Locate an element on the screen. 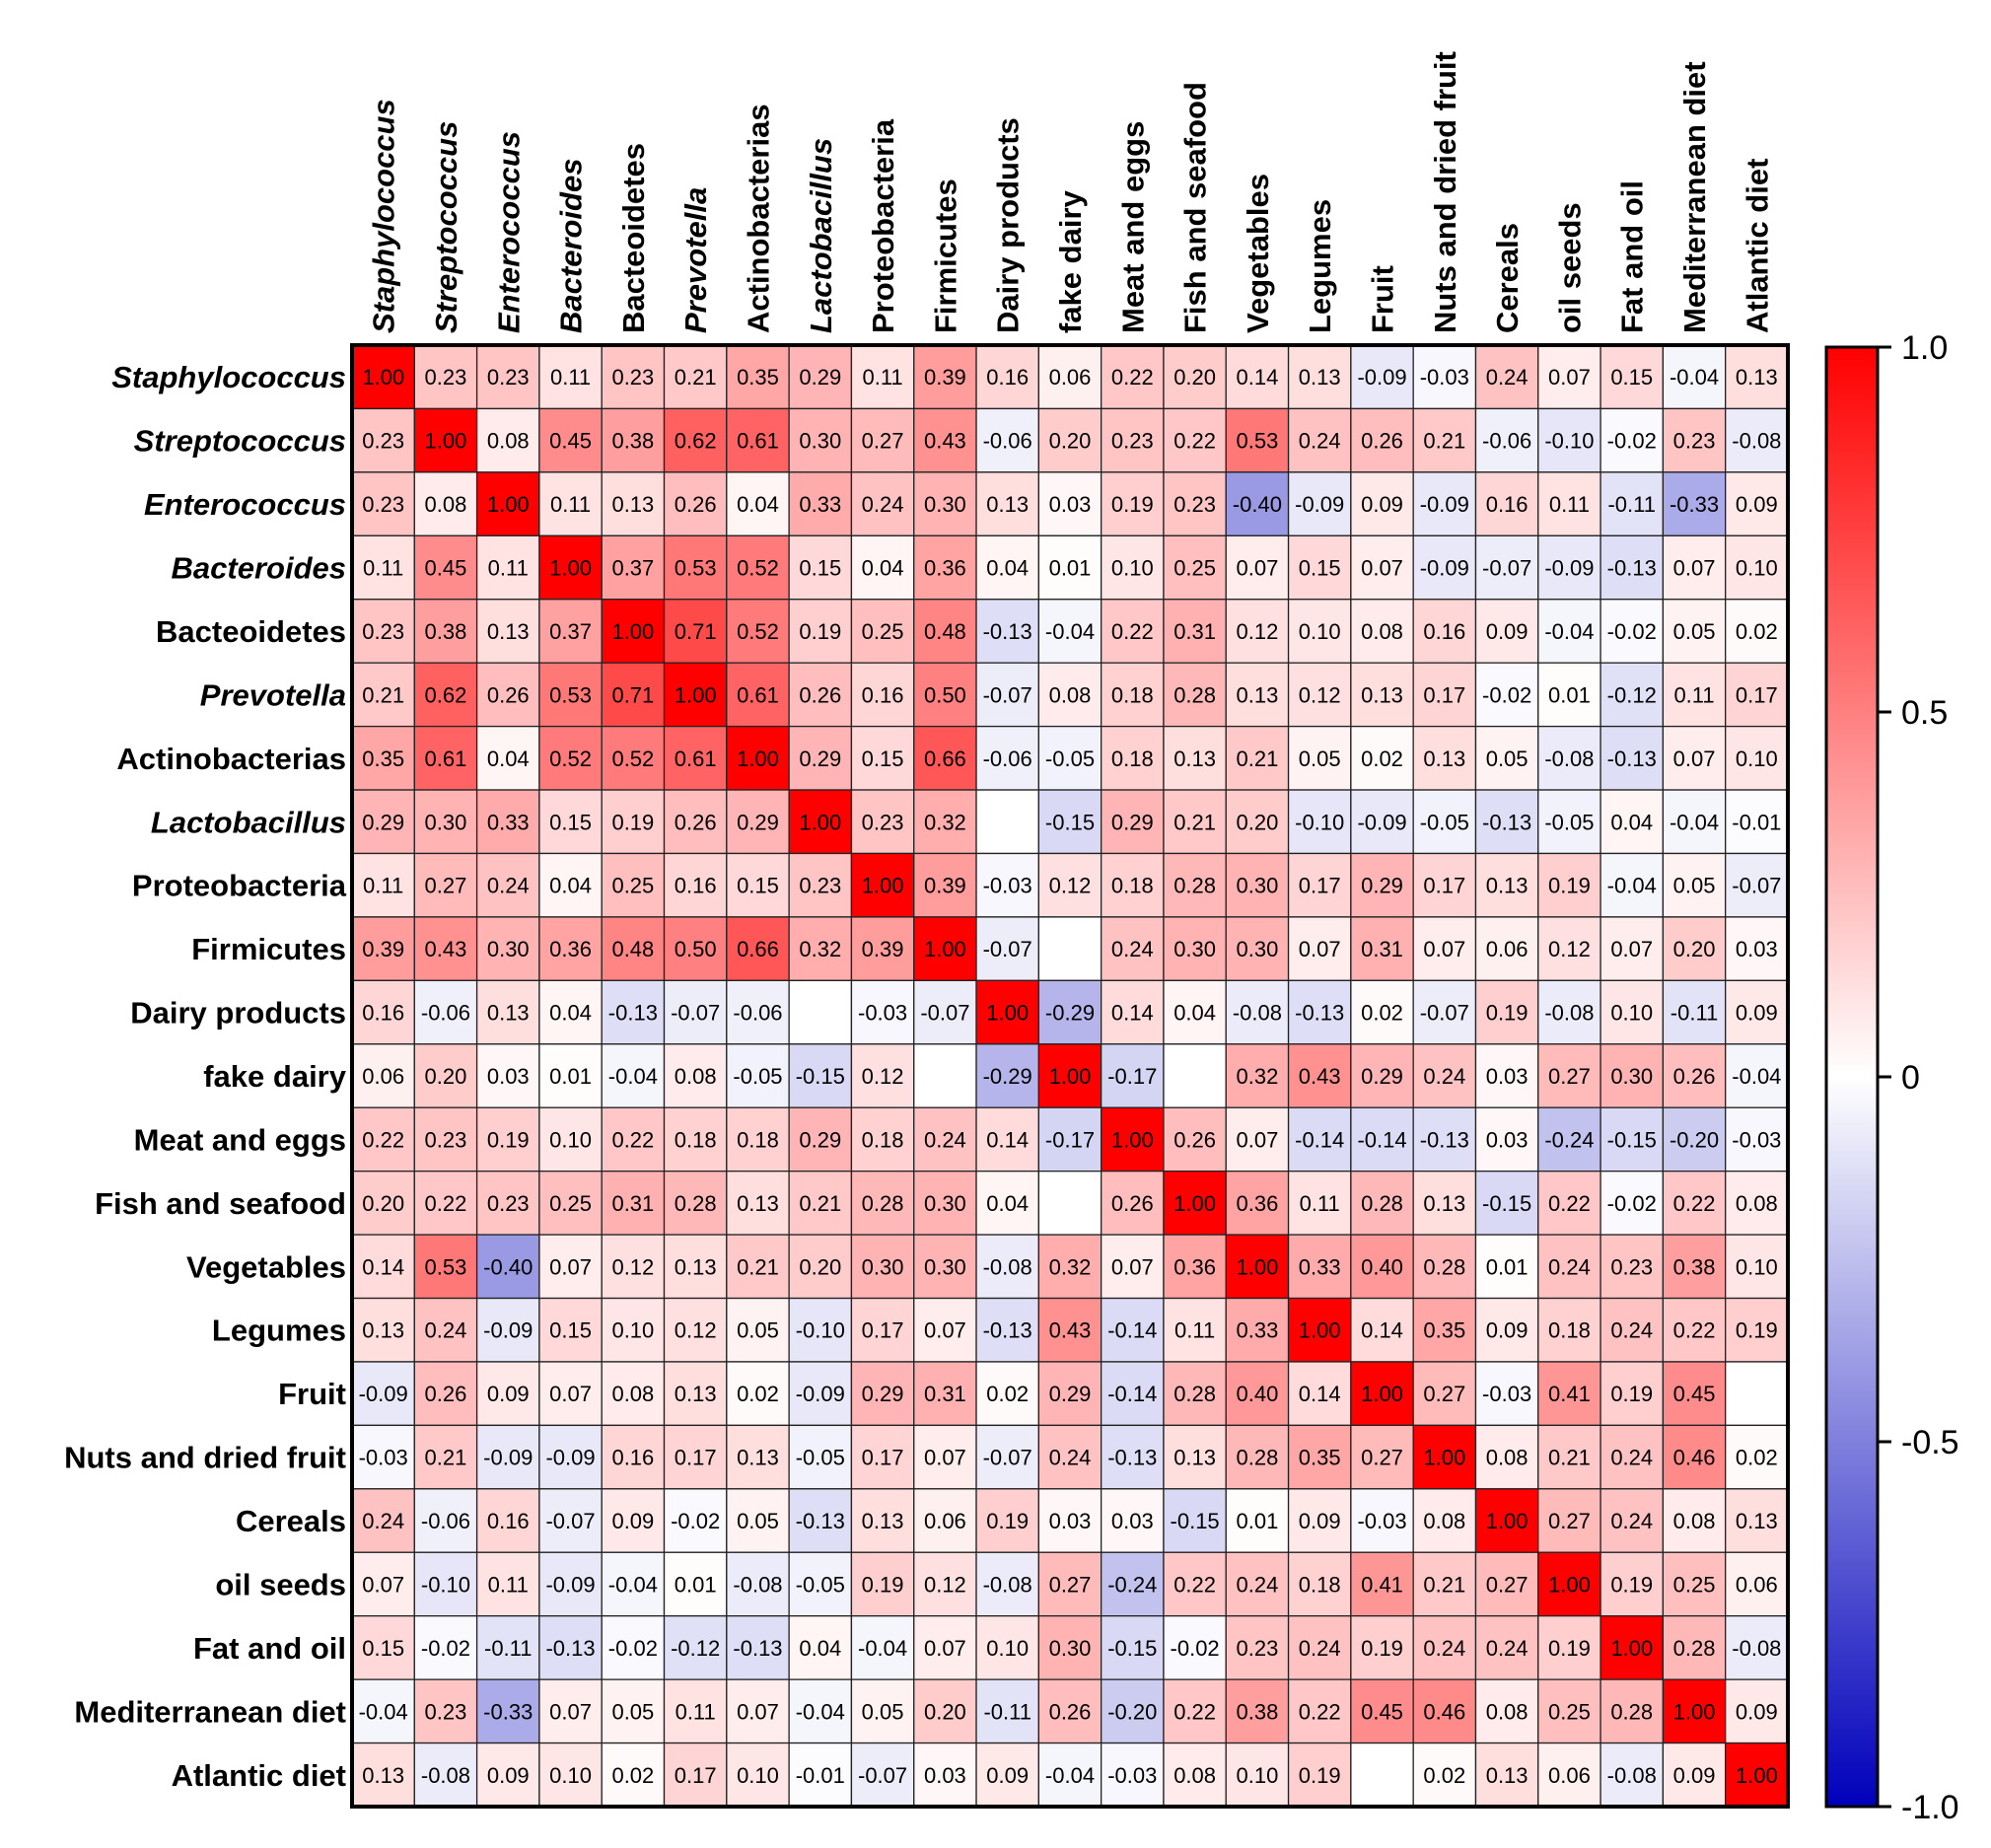 This screenshot has height=1848, width=1991. row-label: Fish and seafood is located at coordinates (220, 1203).